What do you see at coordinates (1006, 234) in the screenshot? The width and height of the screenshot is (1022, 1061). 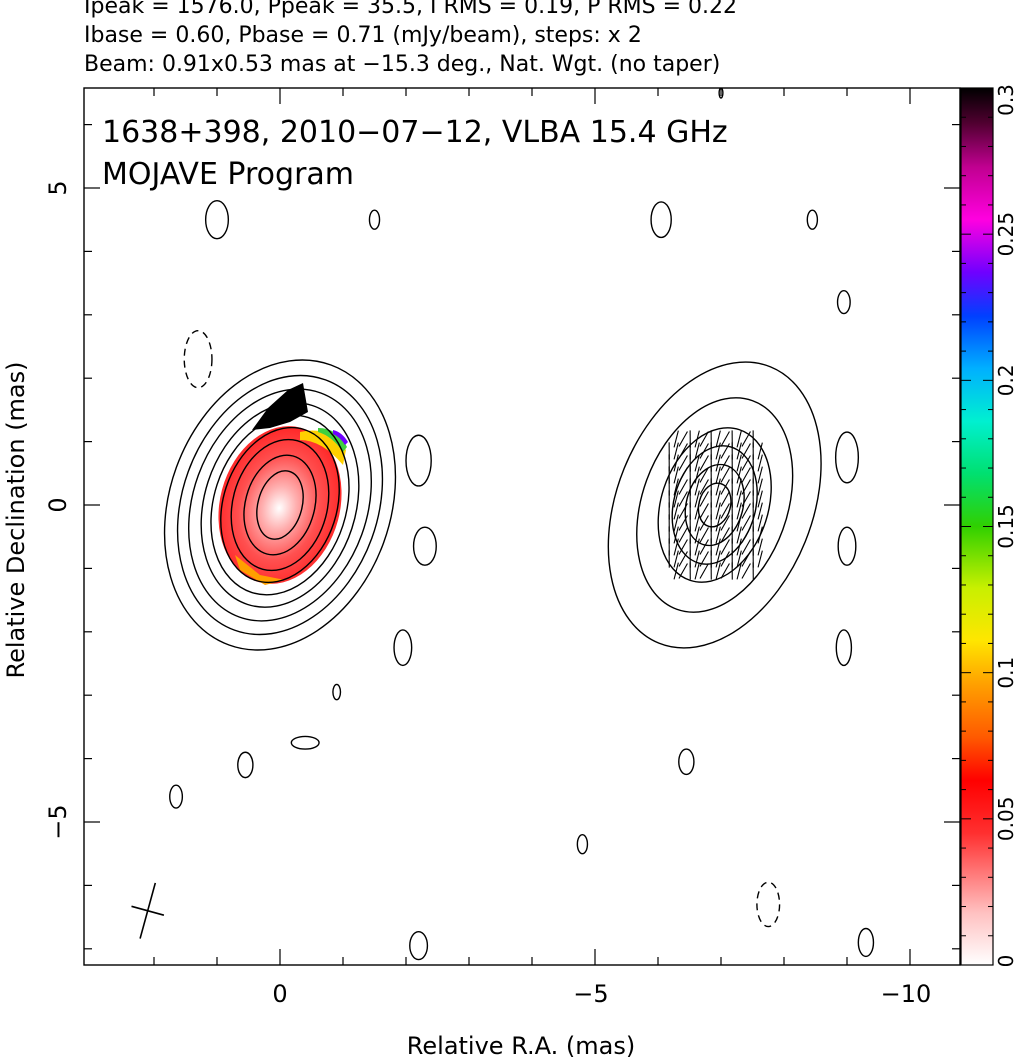 I see `colorbar-label: 0.25` at bounding box center [1006, 234].